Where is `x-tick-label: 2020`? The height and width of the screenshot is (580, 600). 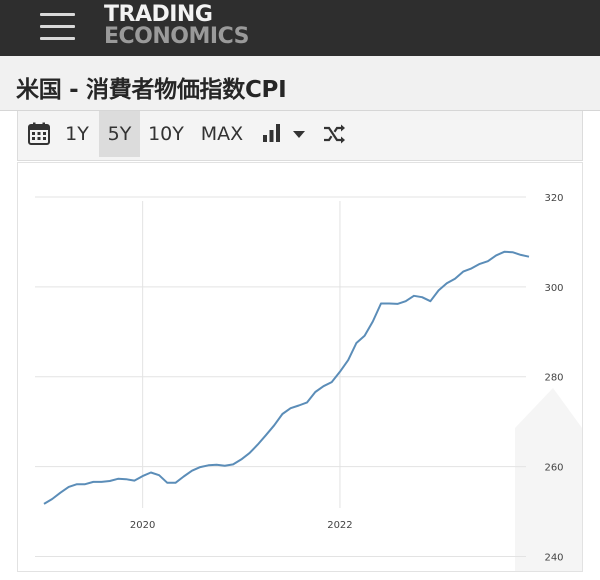 x-tick-label: 2020 is located at coordinates (142, 525).